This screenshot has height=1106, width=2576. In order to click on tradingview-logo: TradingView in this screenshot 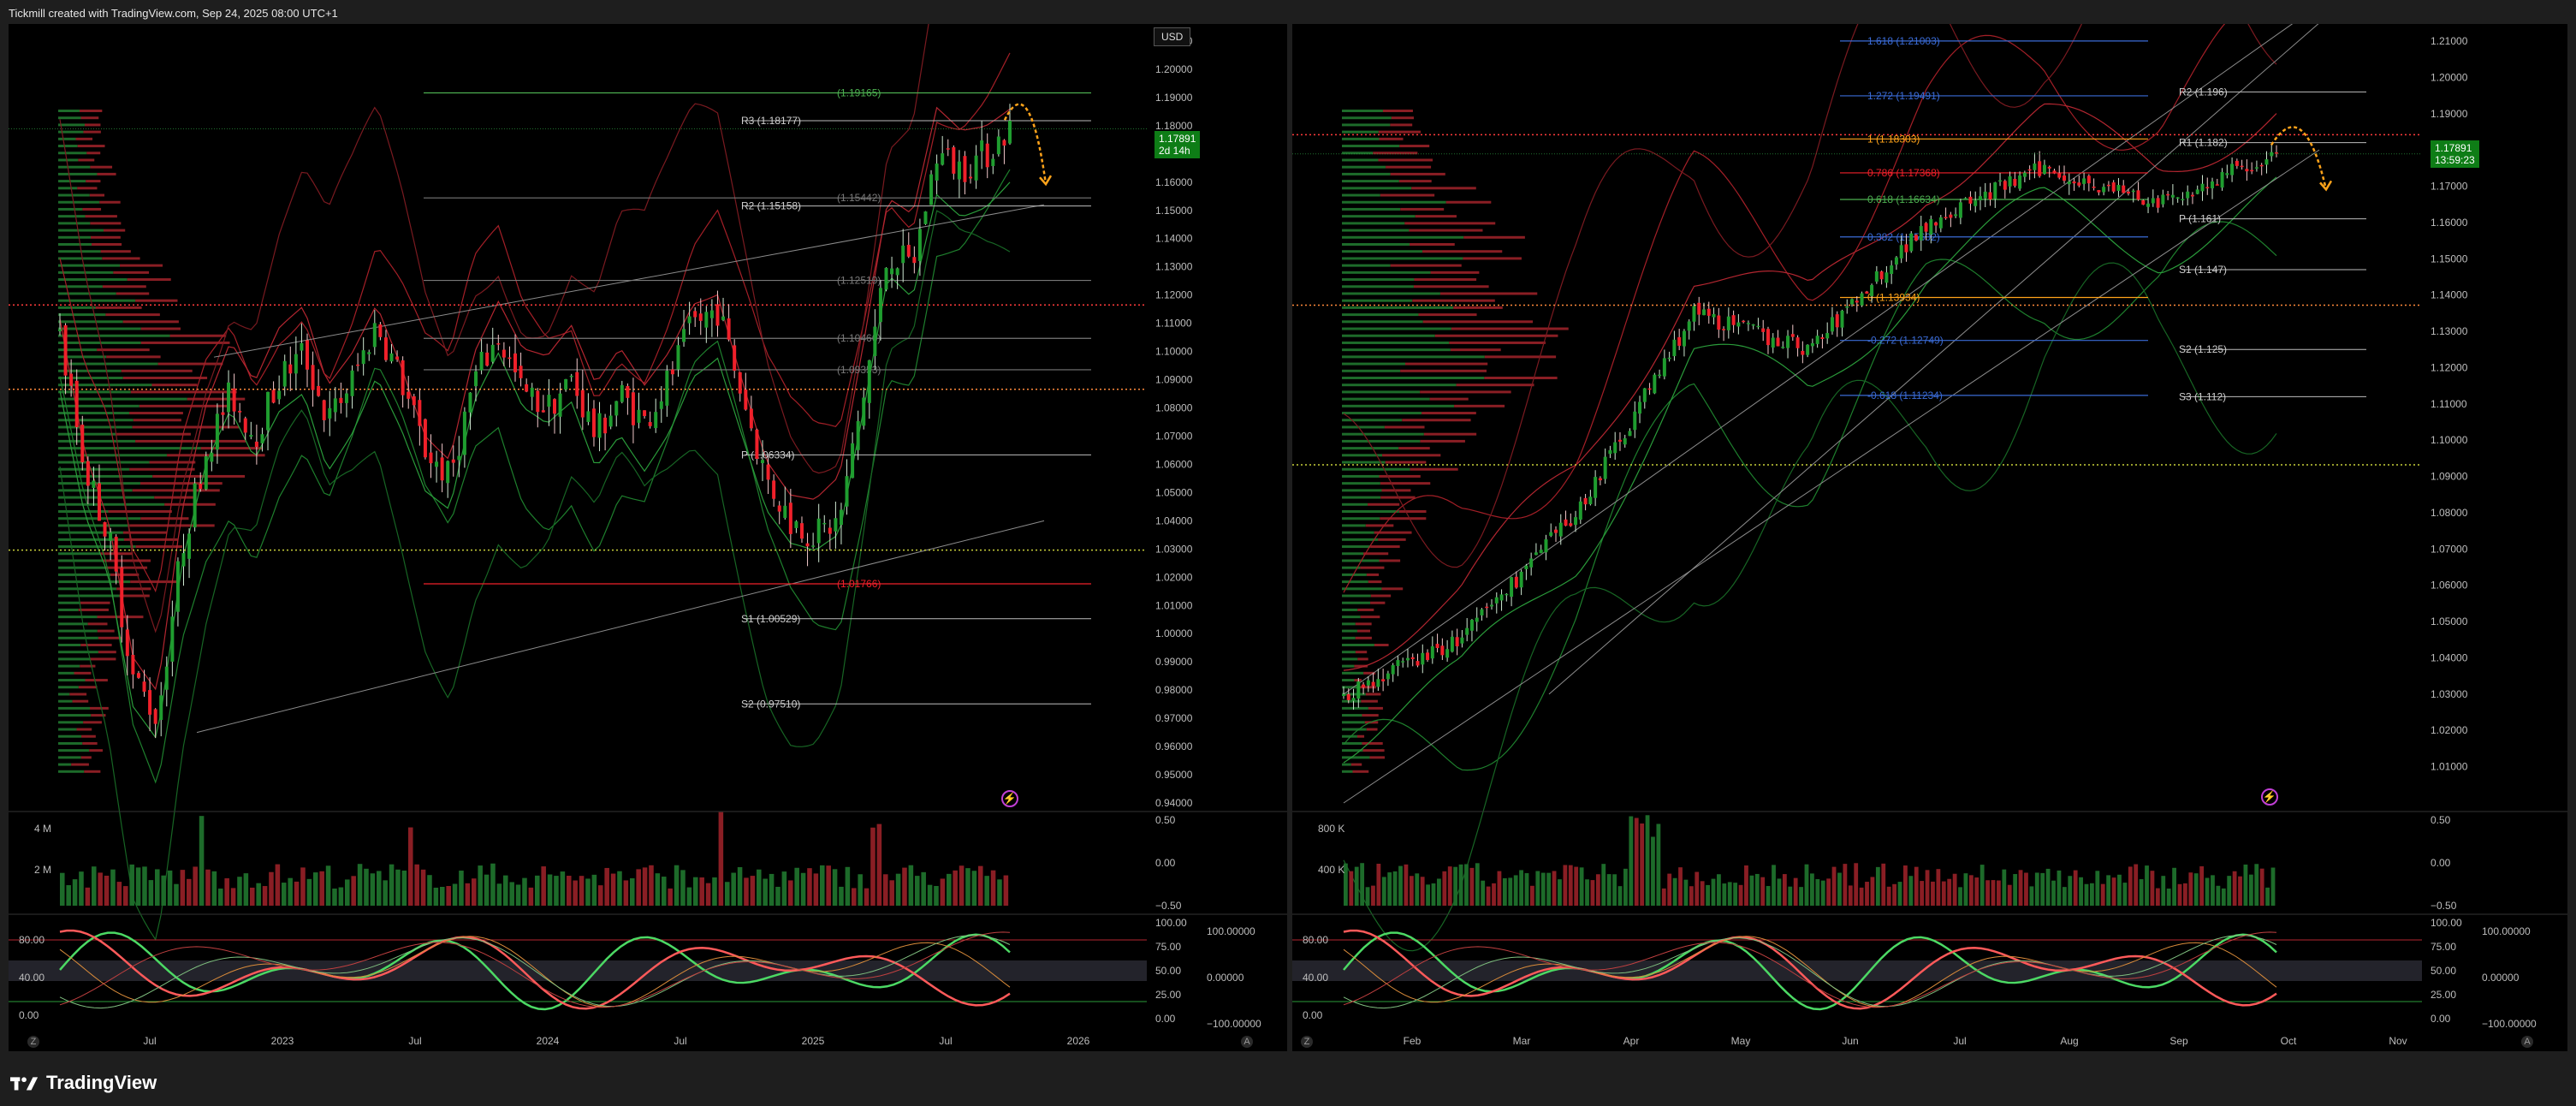, I will do `click(83, 1083)`.